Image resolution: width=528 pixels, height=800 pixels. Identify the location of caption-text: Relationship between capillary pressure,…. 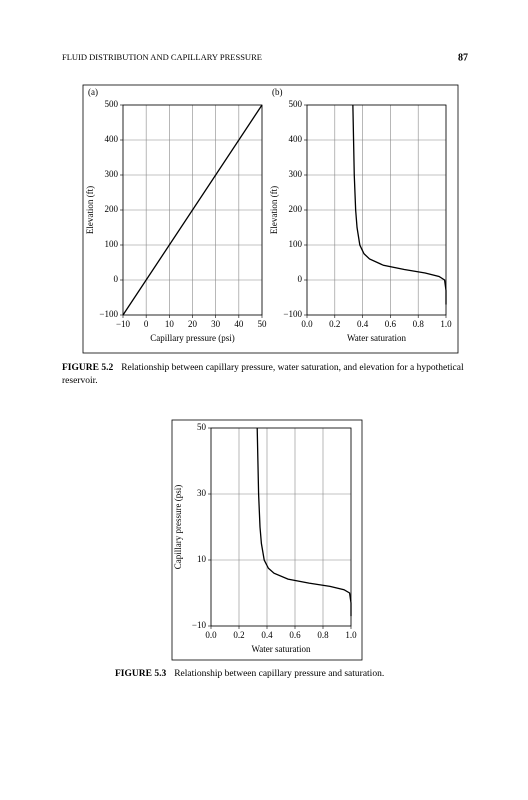
(263, 374).